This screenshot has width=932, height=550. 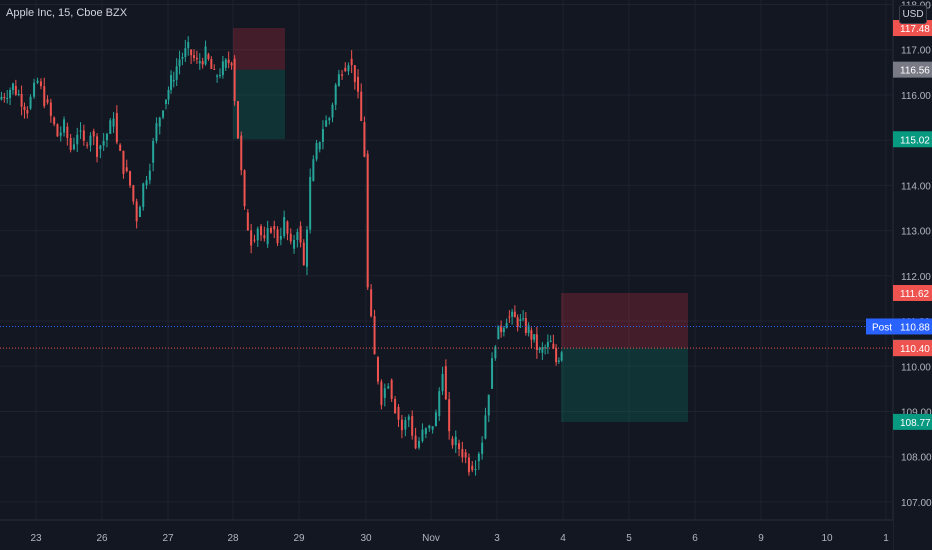 I want to click on post-badge, so click(x=899, y=326).